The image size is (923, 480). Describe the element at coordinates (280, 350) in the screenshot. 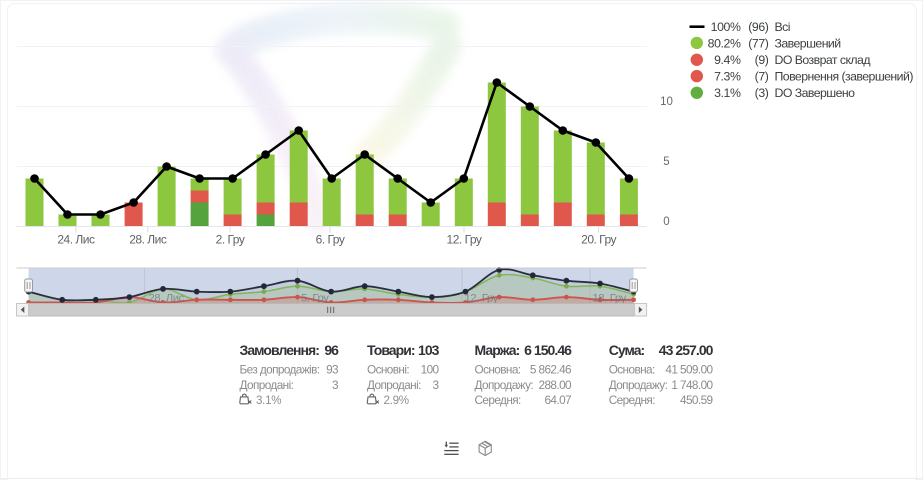

I see `svg-text: Замовлення:` at that location.